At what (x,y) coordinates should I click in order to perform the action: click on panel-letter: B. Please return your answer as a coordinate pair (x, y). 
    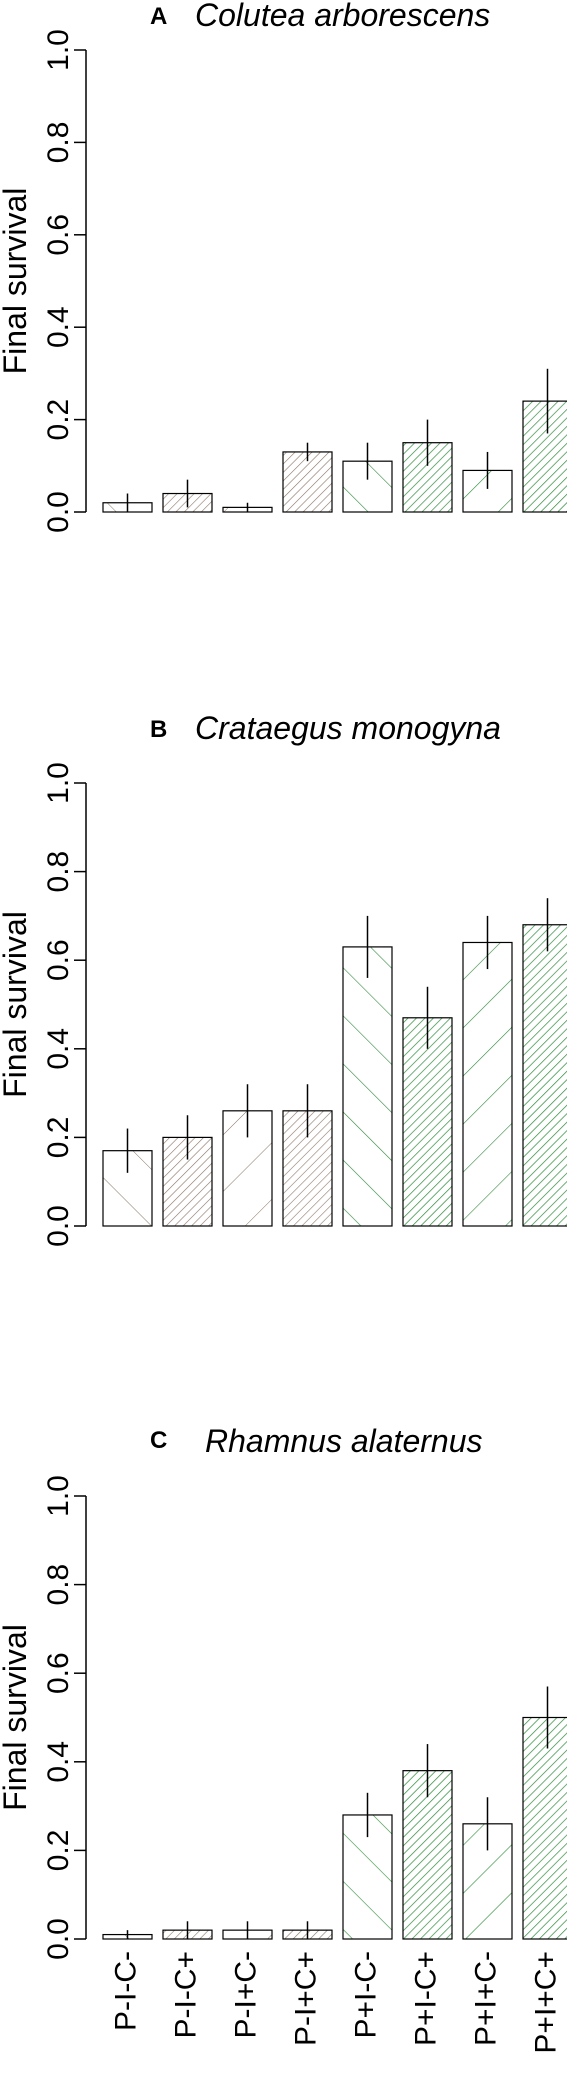
    Looking at the image, I should click on (158, 729).